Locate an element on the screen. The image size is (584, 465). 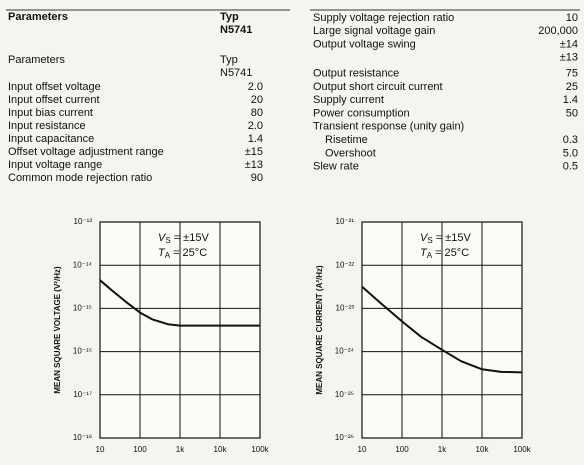
y-tick-label: 10⁻¹⁴ is located at coordinates (83, 264).